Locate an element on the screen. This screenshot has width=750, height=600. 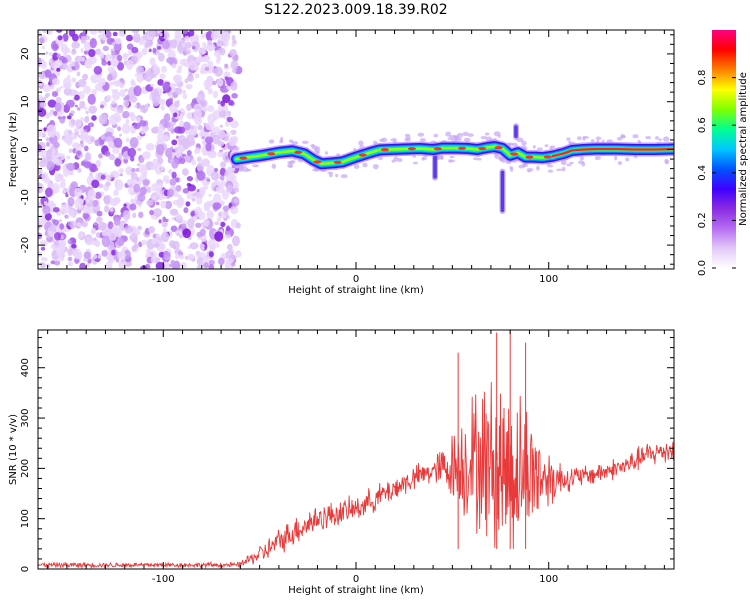
y-tick-label: 300 is located at coordinates (25, 418).